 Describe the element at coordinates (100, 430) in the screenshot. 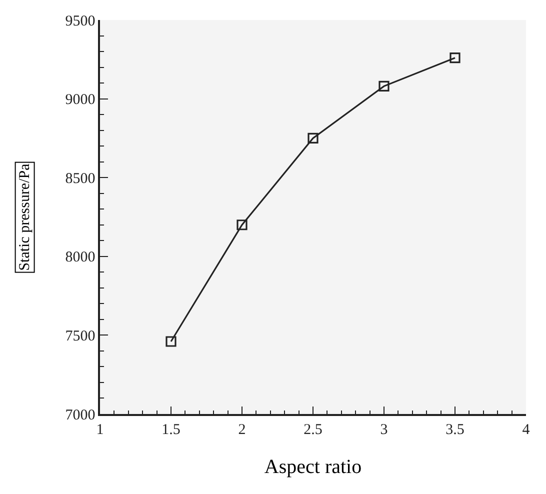

I see `x-tick-label: 1` at that location.